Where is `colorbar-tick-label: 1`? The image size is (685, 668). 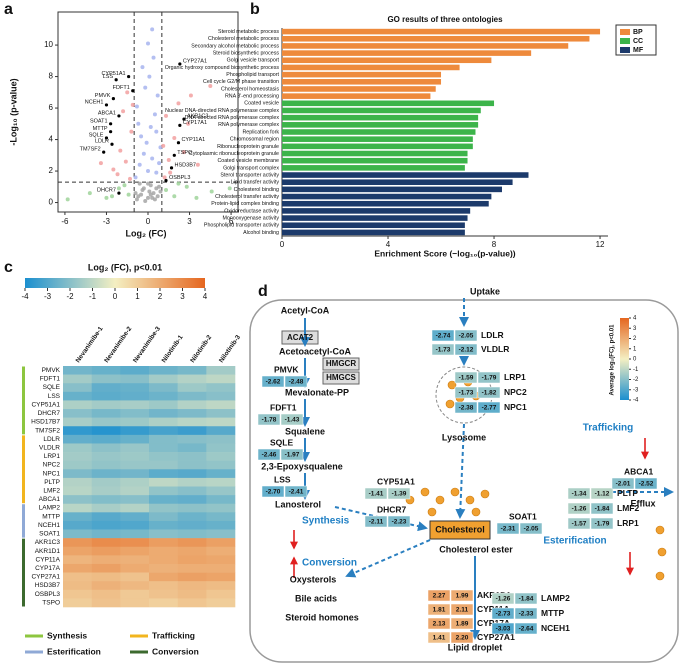 colorbar-tick-label: 1 is located at coordinates (137, 296).